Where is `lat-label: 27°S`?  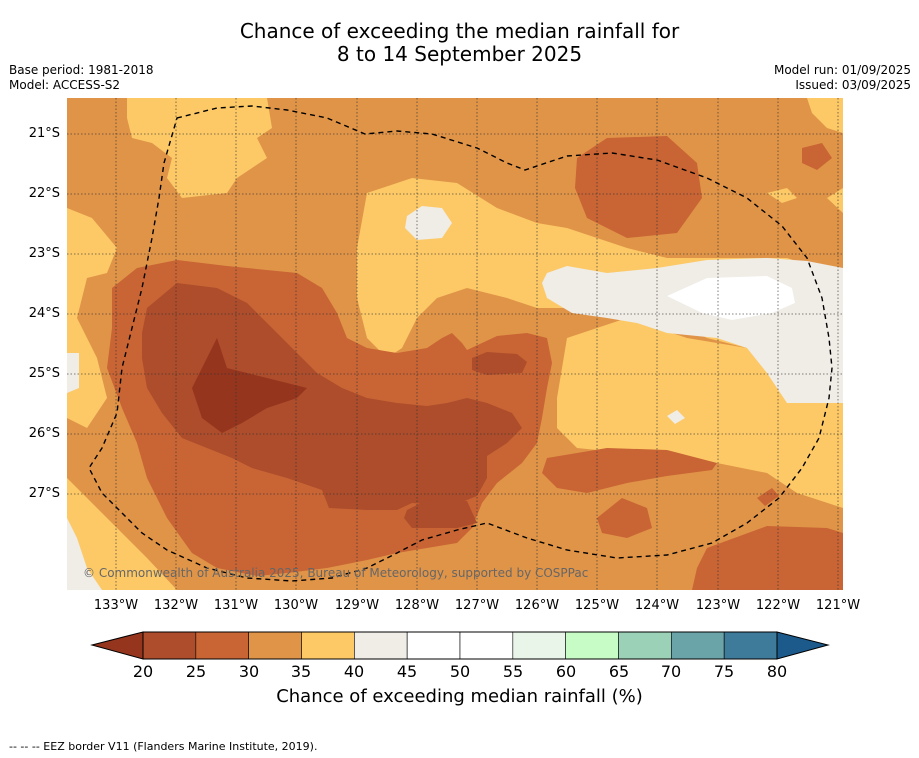
lat-label: 27°S is located at coordinates (44, 493).